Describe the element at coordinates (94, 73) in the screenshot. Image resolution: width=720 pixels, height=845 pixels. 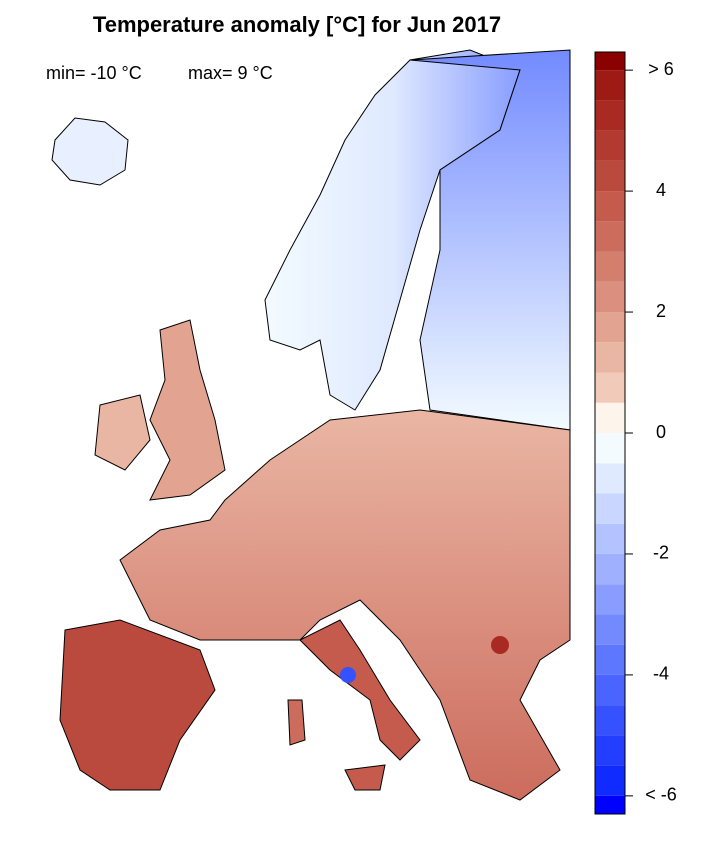
I see `min-label: min= -10 °C` at that location.